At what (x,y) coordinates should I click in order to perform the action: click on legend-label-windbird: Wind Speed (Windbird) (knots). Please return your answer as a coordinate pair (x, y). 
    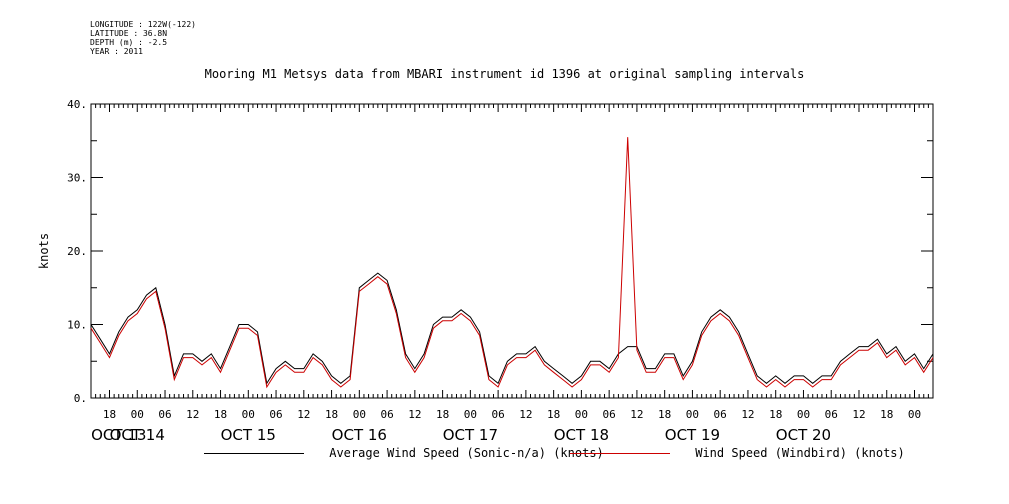
    Looking at the image, I should click on (800, 453).